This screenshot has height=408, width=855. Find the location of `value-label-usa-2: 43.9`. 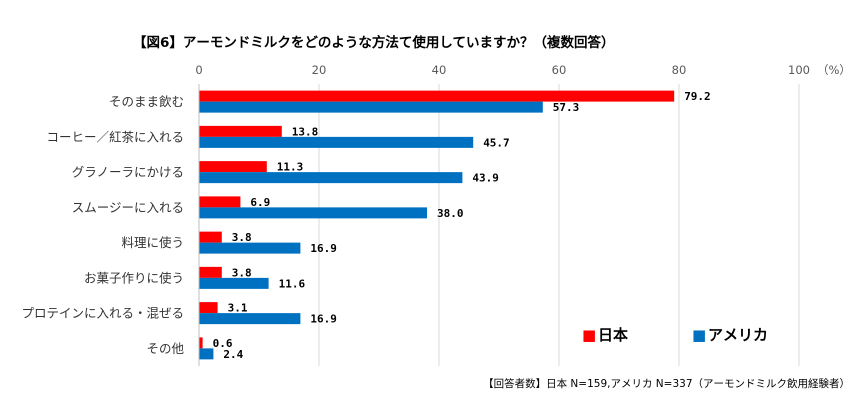

value-label-usa-2: 43.9 is located at coordinates (485, 178).